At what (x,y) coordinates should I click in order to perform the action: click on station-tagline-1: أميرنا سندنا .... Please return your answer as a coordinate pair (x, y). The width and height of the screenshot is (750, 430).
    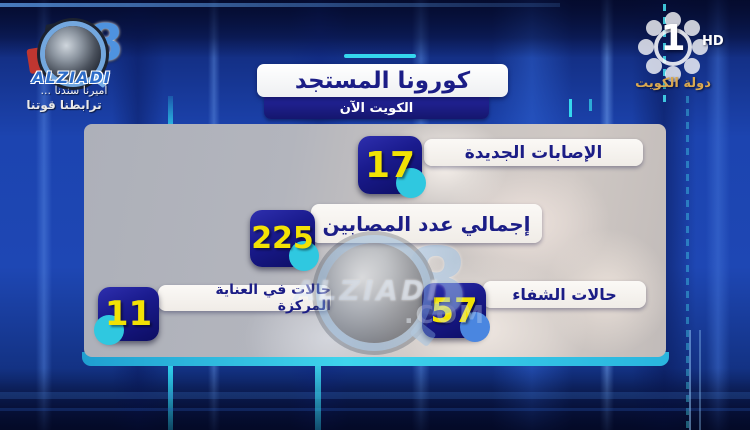
    Looking at the image, I should click on (74, 90).